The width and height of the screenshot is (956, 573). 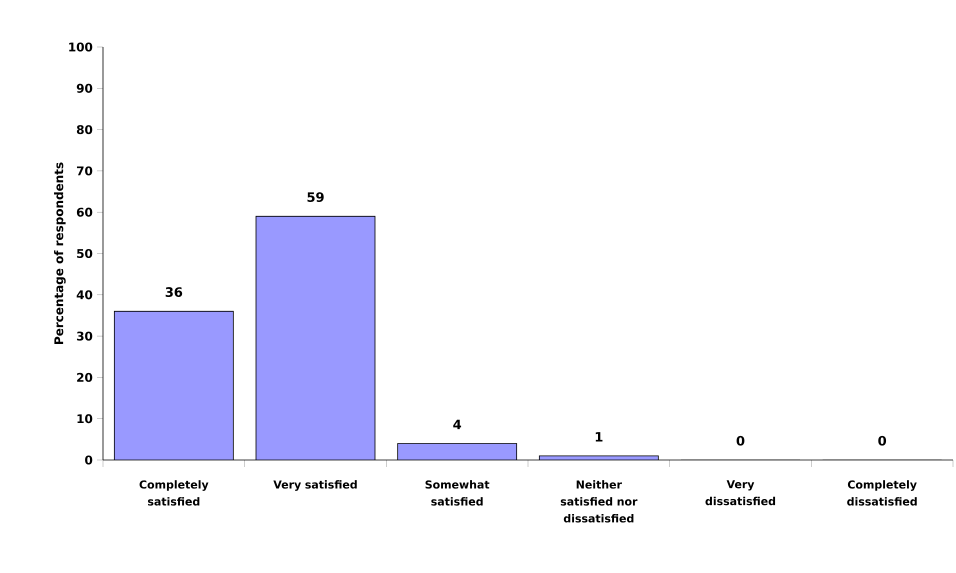 What do you see at coordinates (84, 377) in the screenshot?
I see `y-tick-label: 20` at bounding box center [84, 377].